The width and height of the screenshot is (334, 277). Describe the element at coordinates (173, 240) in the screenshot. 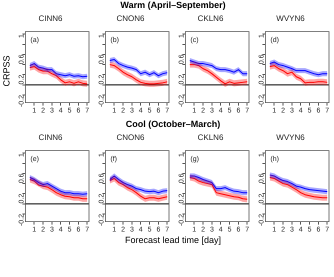

I see `x-axis-title: Forecast lead time [day]` at that location.